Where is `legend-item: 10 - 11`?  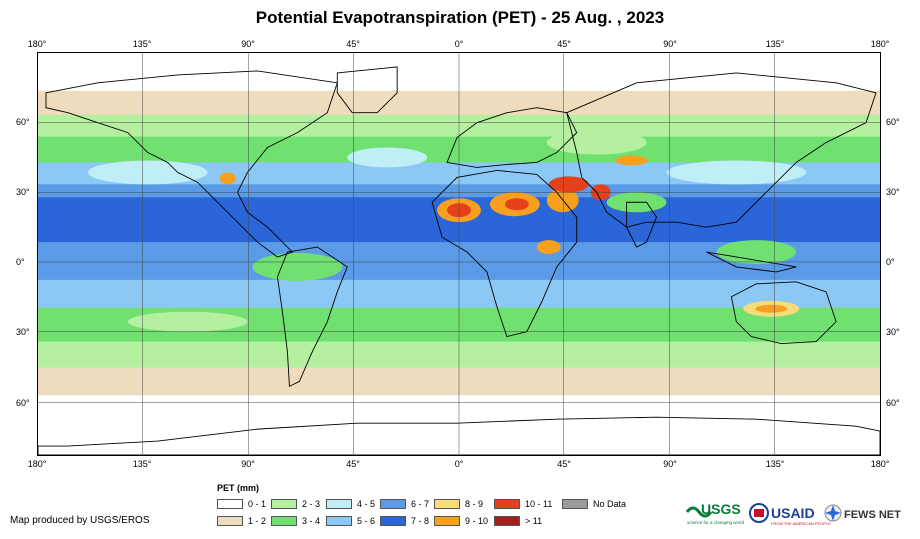
legend-item: 10 - 11 is located at coordinates (523, 504).